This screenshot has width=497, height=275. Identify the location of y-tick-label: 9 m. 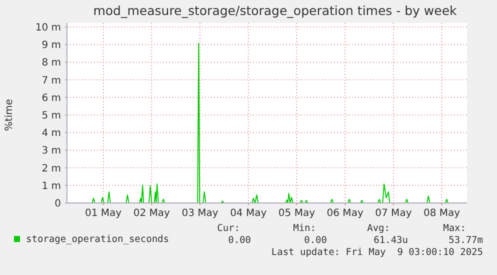
(51, 46).